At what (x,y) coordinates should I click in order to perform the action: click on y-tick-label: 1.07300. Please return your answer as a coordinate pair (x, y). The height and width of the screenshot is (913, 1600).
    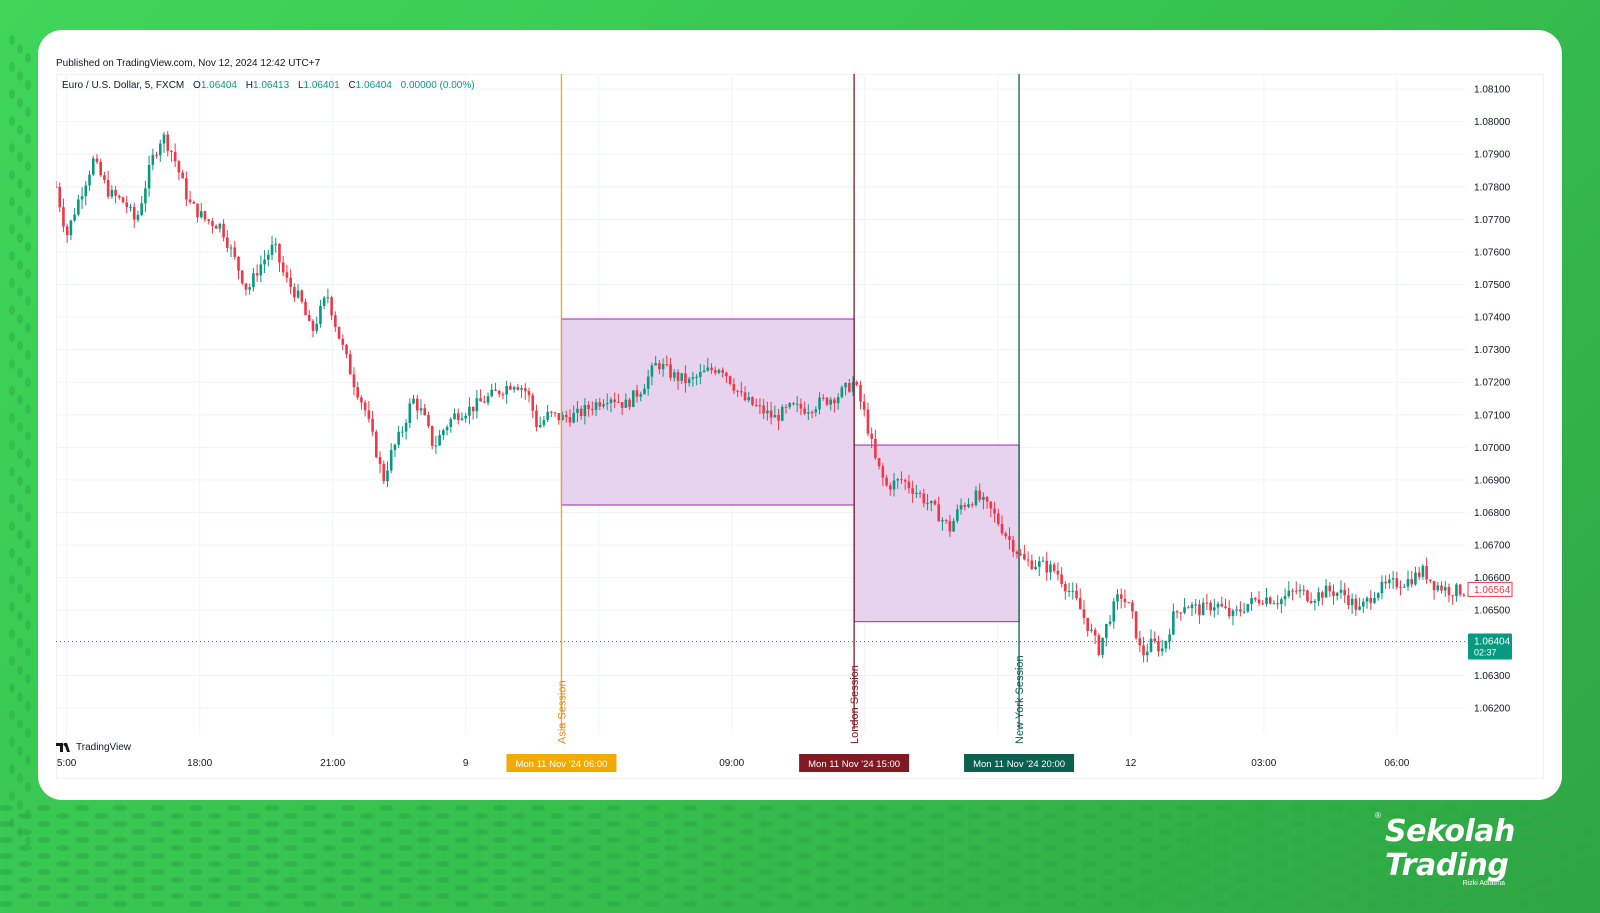
    Looking at the image, I should click on (1492, 350).